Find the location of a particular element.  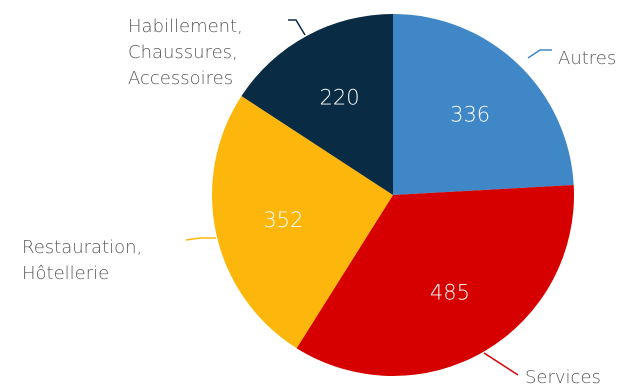

value-label-0: 336 is located at coordinates (470, 114).